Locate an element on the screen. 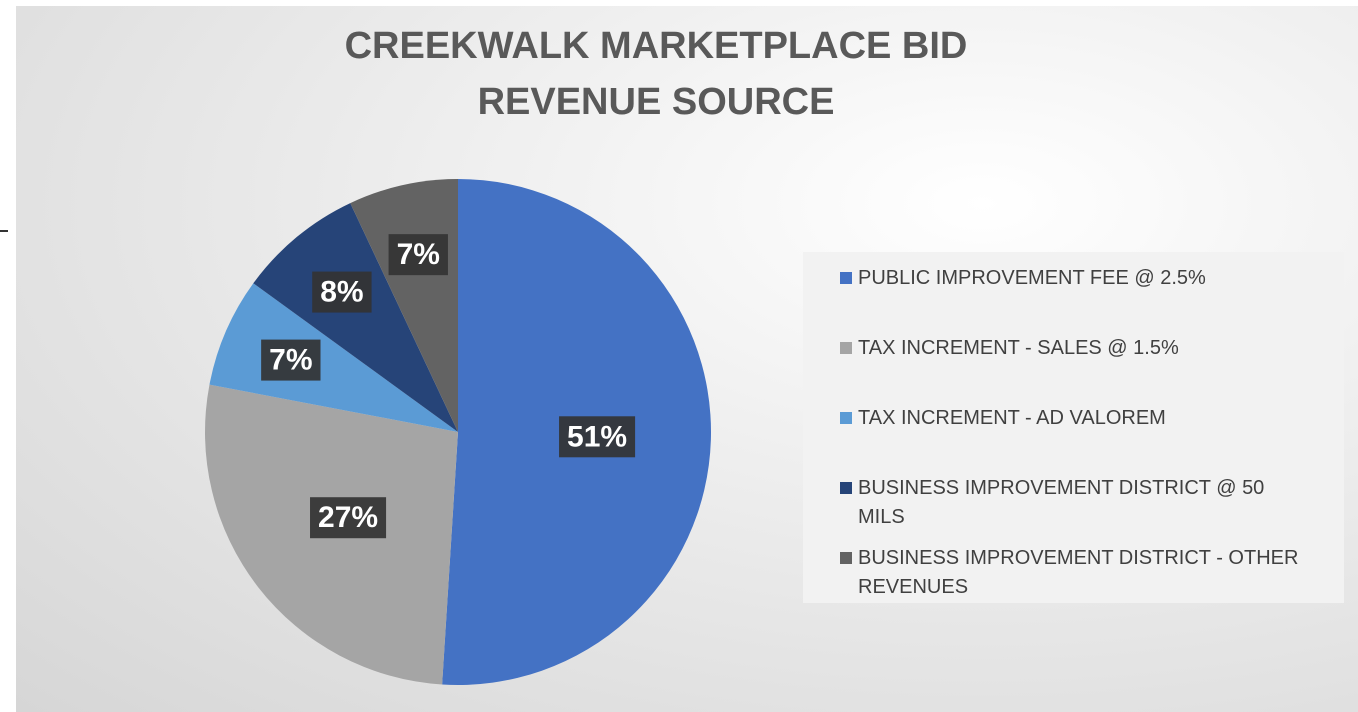  data-label-text: 27% is located at coordinates (348, 517).